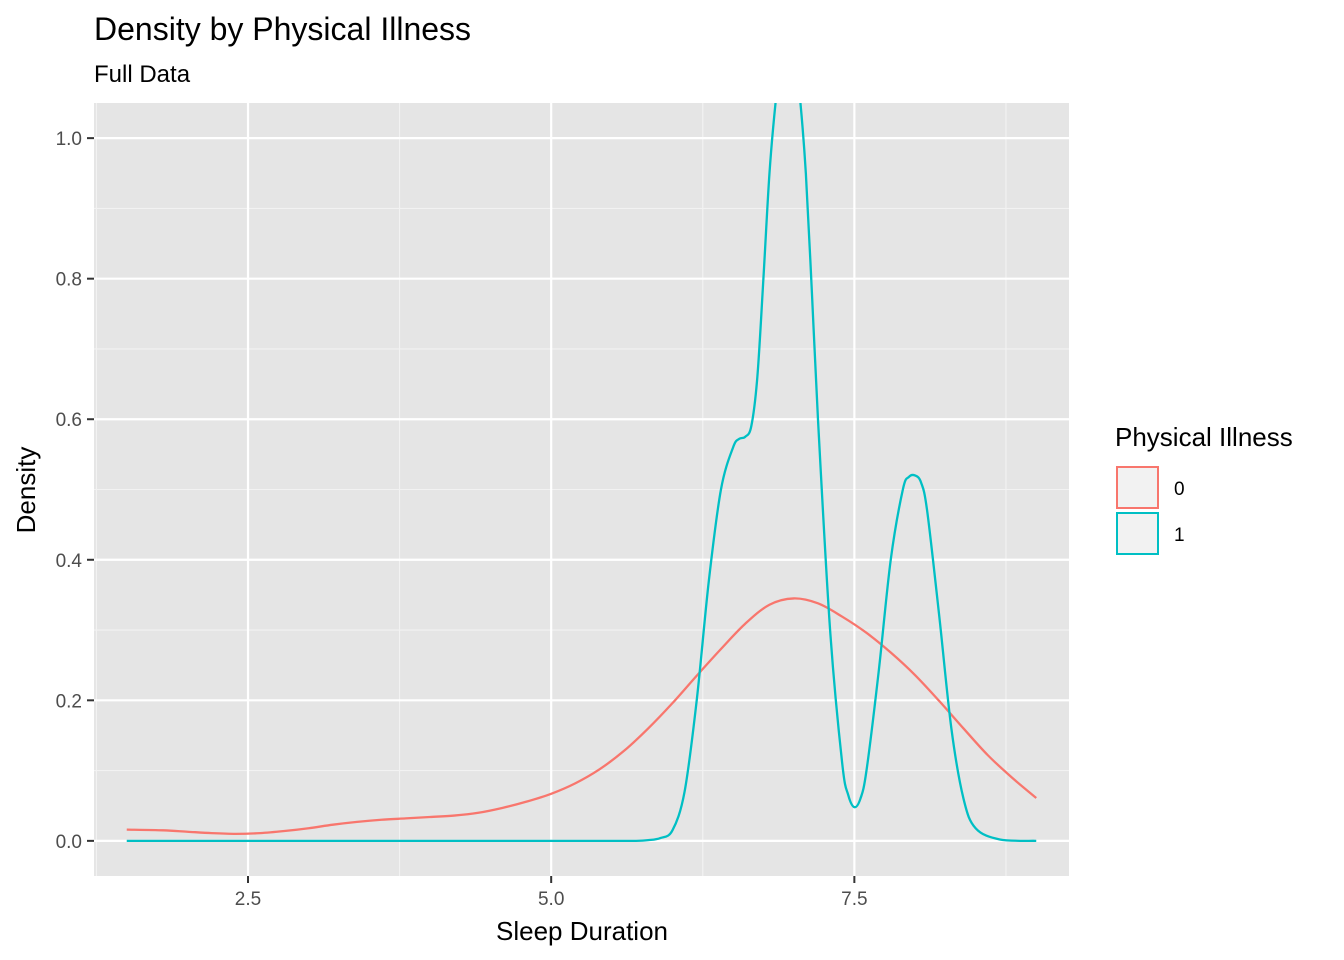 Image resolution: width=1344 pixels, height=960 pixels. What do you see at coordinates (1204, 437) in the screenshot?
I see `legend-title: Physical Illness` at bounding box center [1204, 437].